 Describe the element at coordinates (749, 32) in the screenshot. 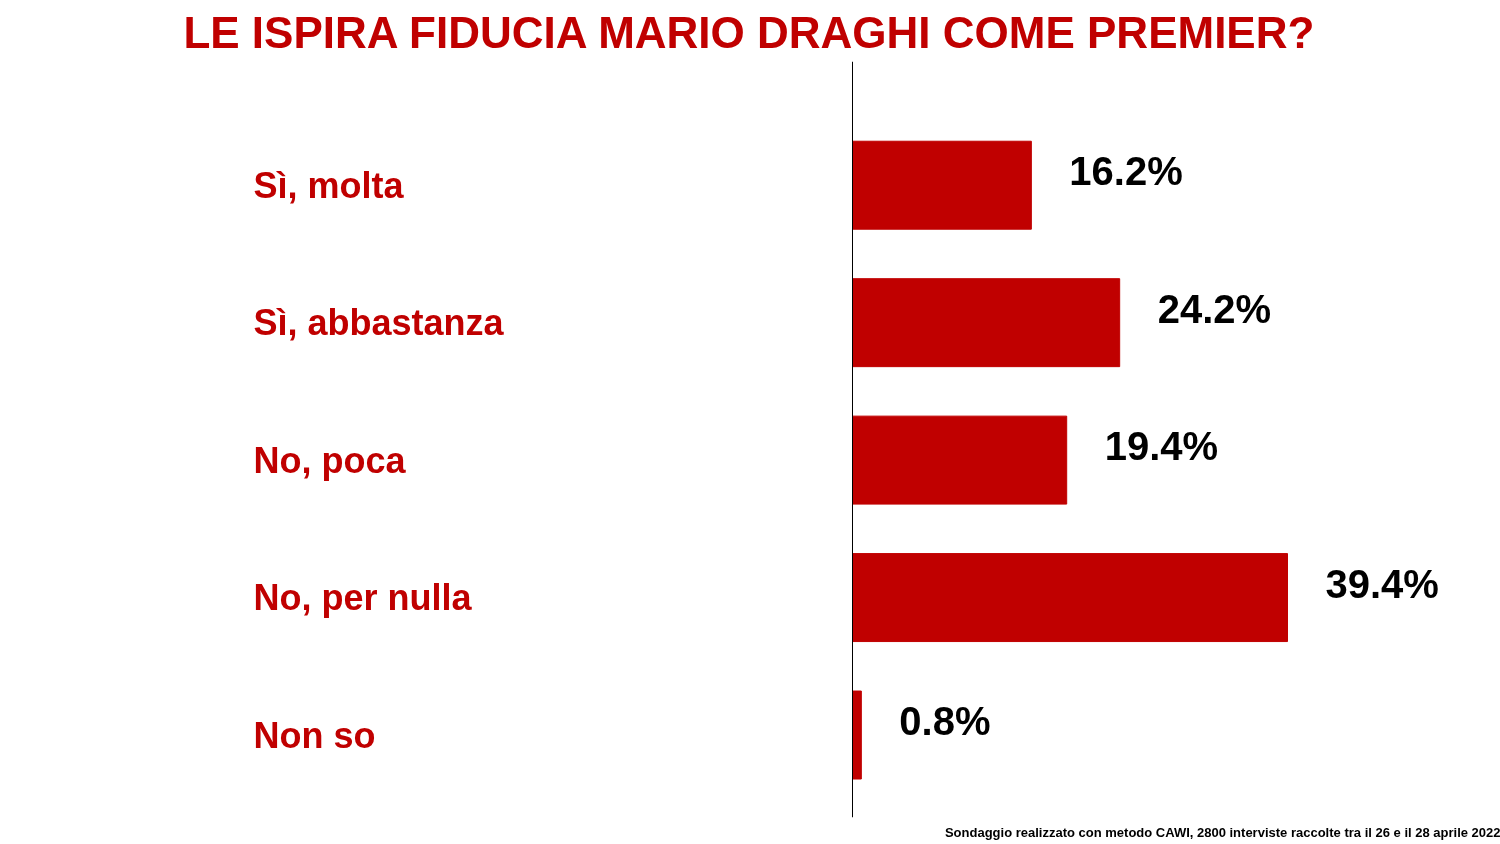

I see `chart-title: LE ISPIRA FIDUCIA MARIO DRAGHI COME PREMIER?` at that location.